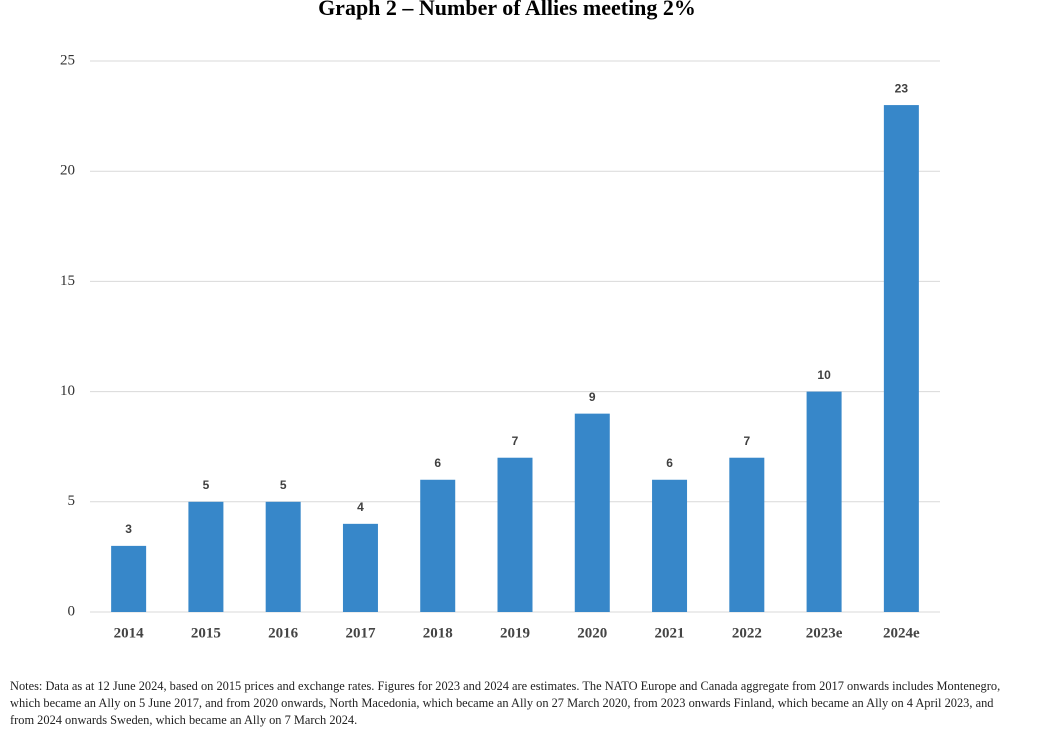 The width and height of the screenshot is (1039, 730). I want to click on x-tick-label: 2016, so click(283, 633).